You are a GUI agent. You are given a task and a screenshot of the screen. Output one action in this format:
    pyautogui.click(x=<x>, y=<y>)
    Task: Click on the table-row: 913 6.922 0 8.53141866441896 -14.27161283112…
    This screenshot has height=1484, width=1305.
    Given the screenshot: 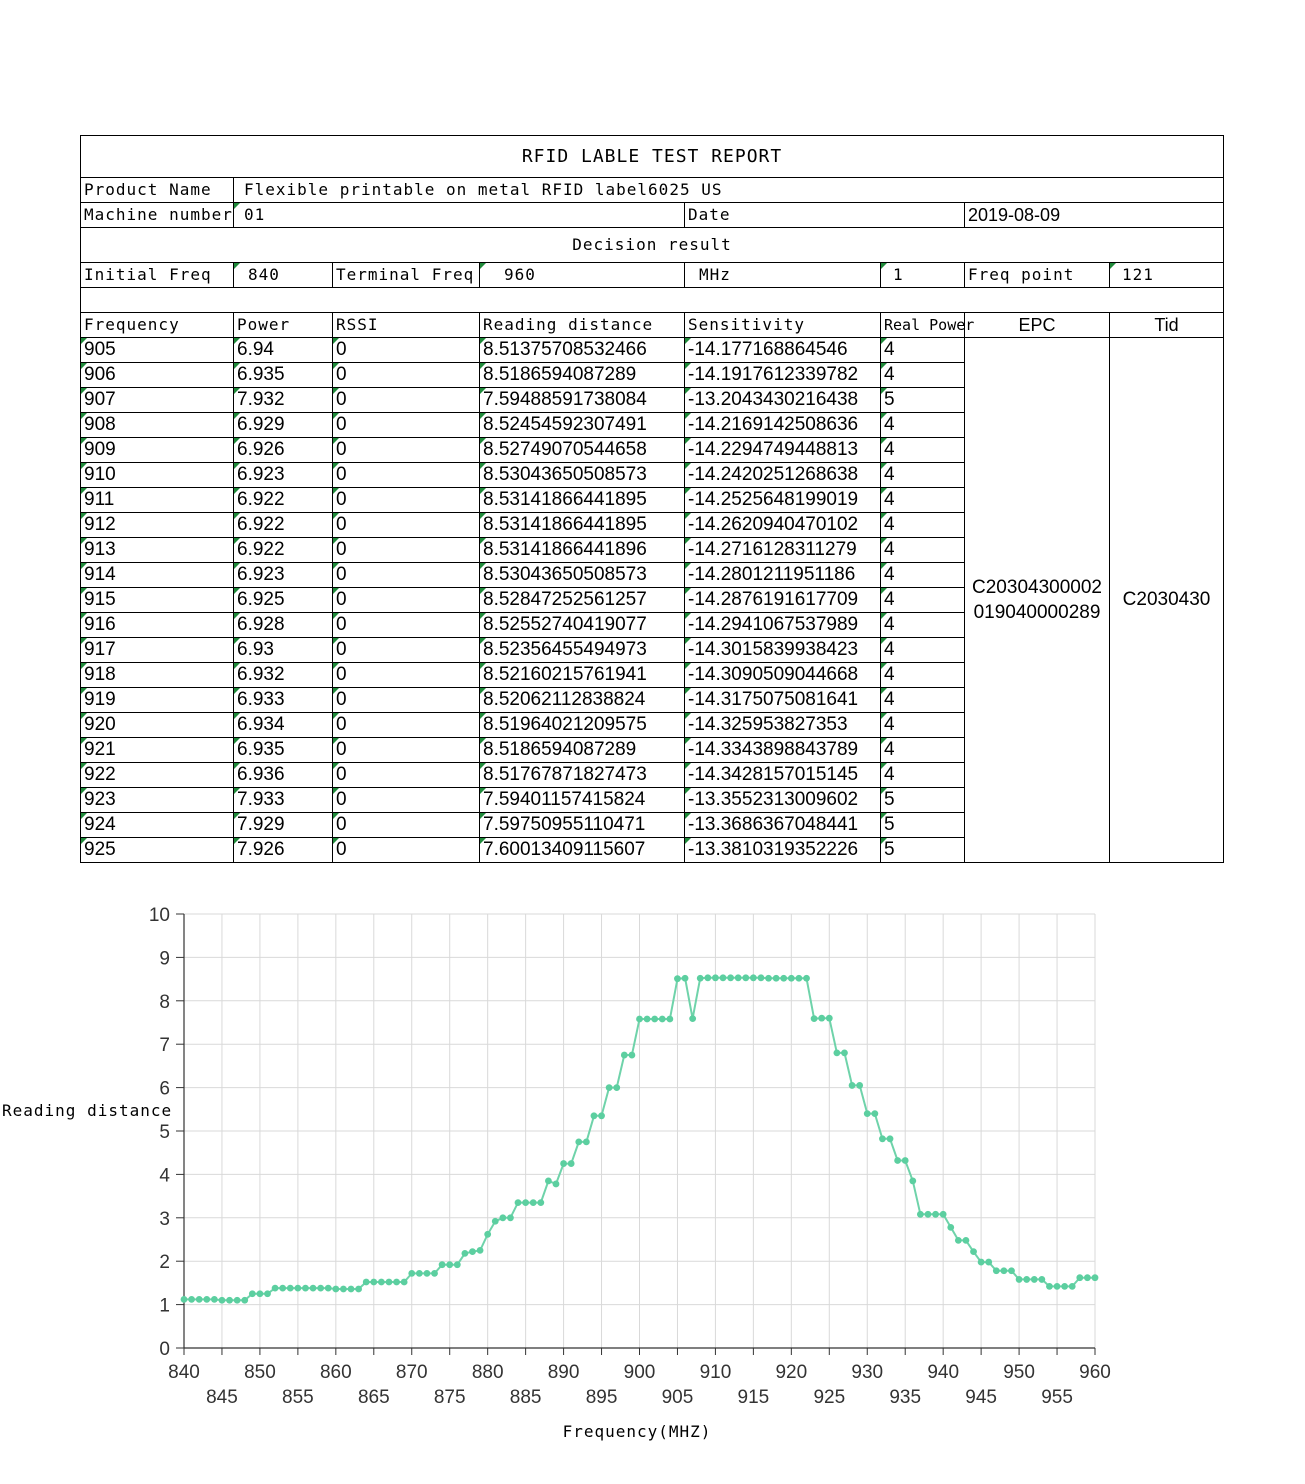 What is the action you would take?
    pyautogui.click(x=652, y=550)
    